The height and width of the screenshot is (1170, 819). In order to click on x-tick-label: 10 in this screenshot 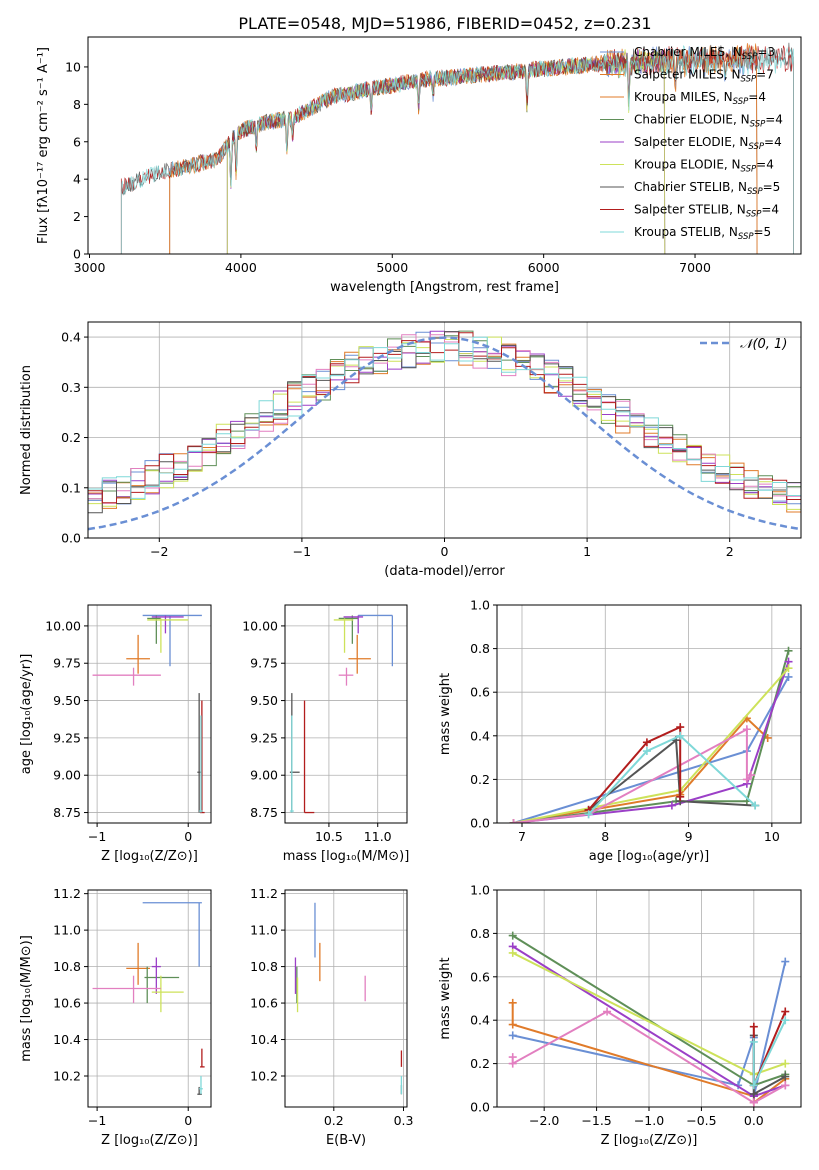, I will do `click(772, 836)`.